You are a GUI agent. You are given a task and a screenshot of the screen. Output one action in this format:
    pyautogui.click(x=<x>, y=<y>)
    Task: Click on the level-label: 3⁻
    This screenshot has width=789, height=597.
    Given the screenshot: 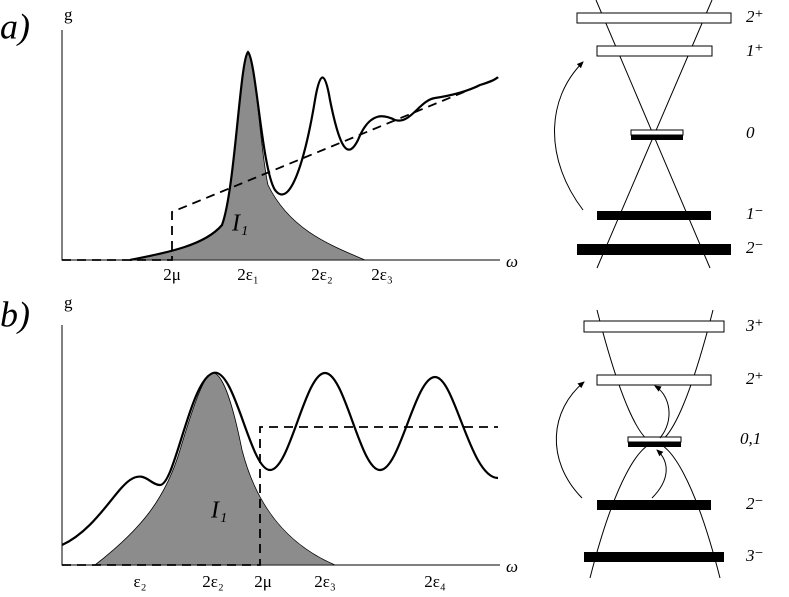 What is the action you would take?
    pyautogui.click(x=754, y=555)
    